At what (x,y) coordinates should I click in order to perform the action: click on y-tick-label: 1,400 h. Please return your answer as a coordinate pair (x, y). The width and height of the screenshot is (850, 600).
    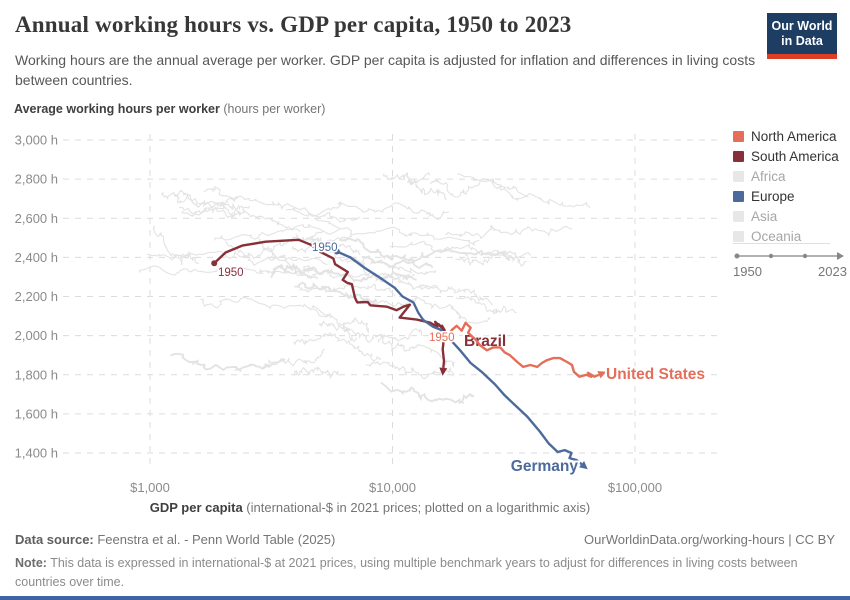
    Looking at the image, I should click on (36, 453).